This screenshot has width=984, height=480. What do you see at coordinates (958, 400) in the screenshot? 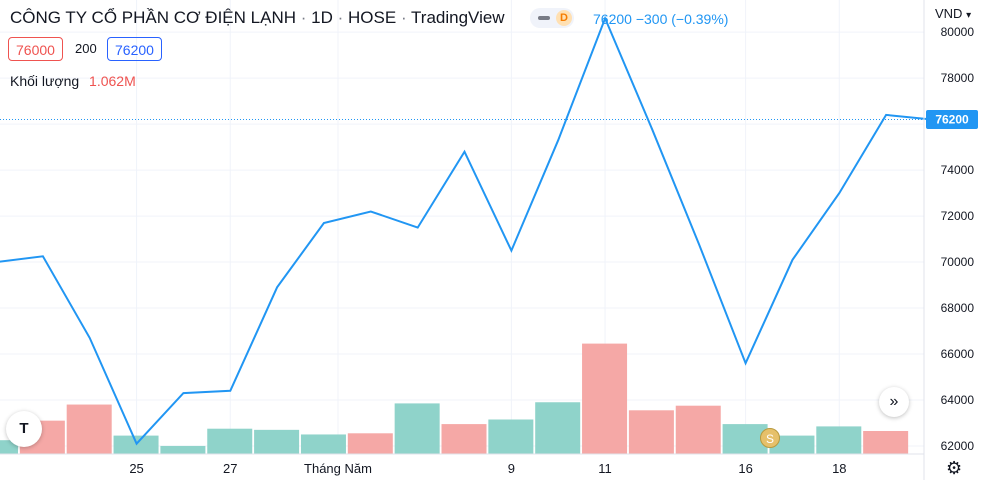
I see `y-tick-label: 64000` at bounding box center [958, 400].